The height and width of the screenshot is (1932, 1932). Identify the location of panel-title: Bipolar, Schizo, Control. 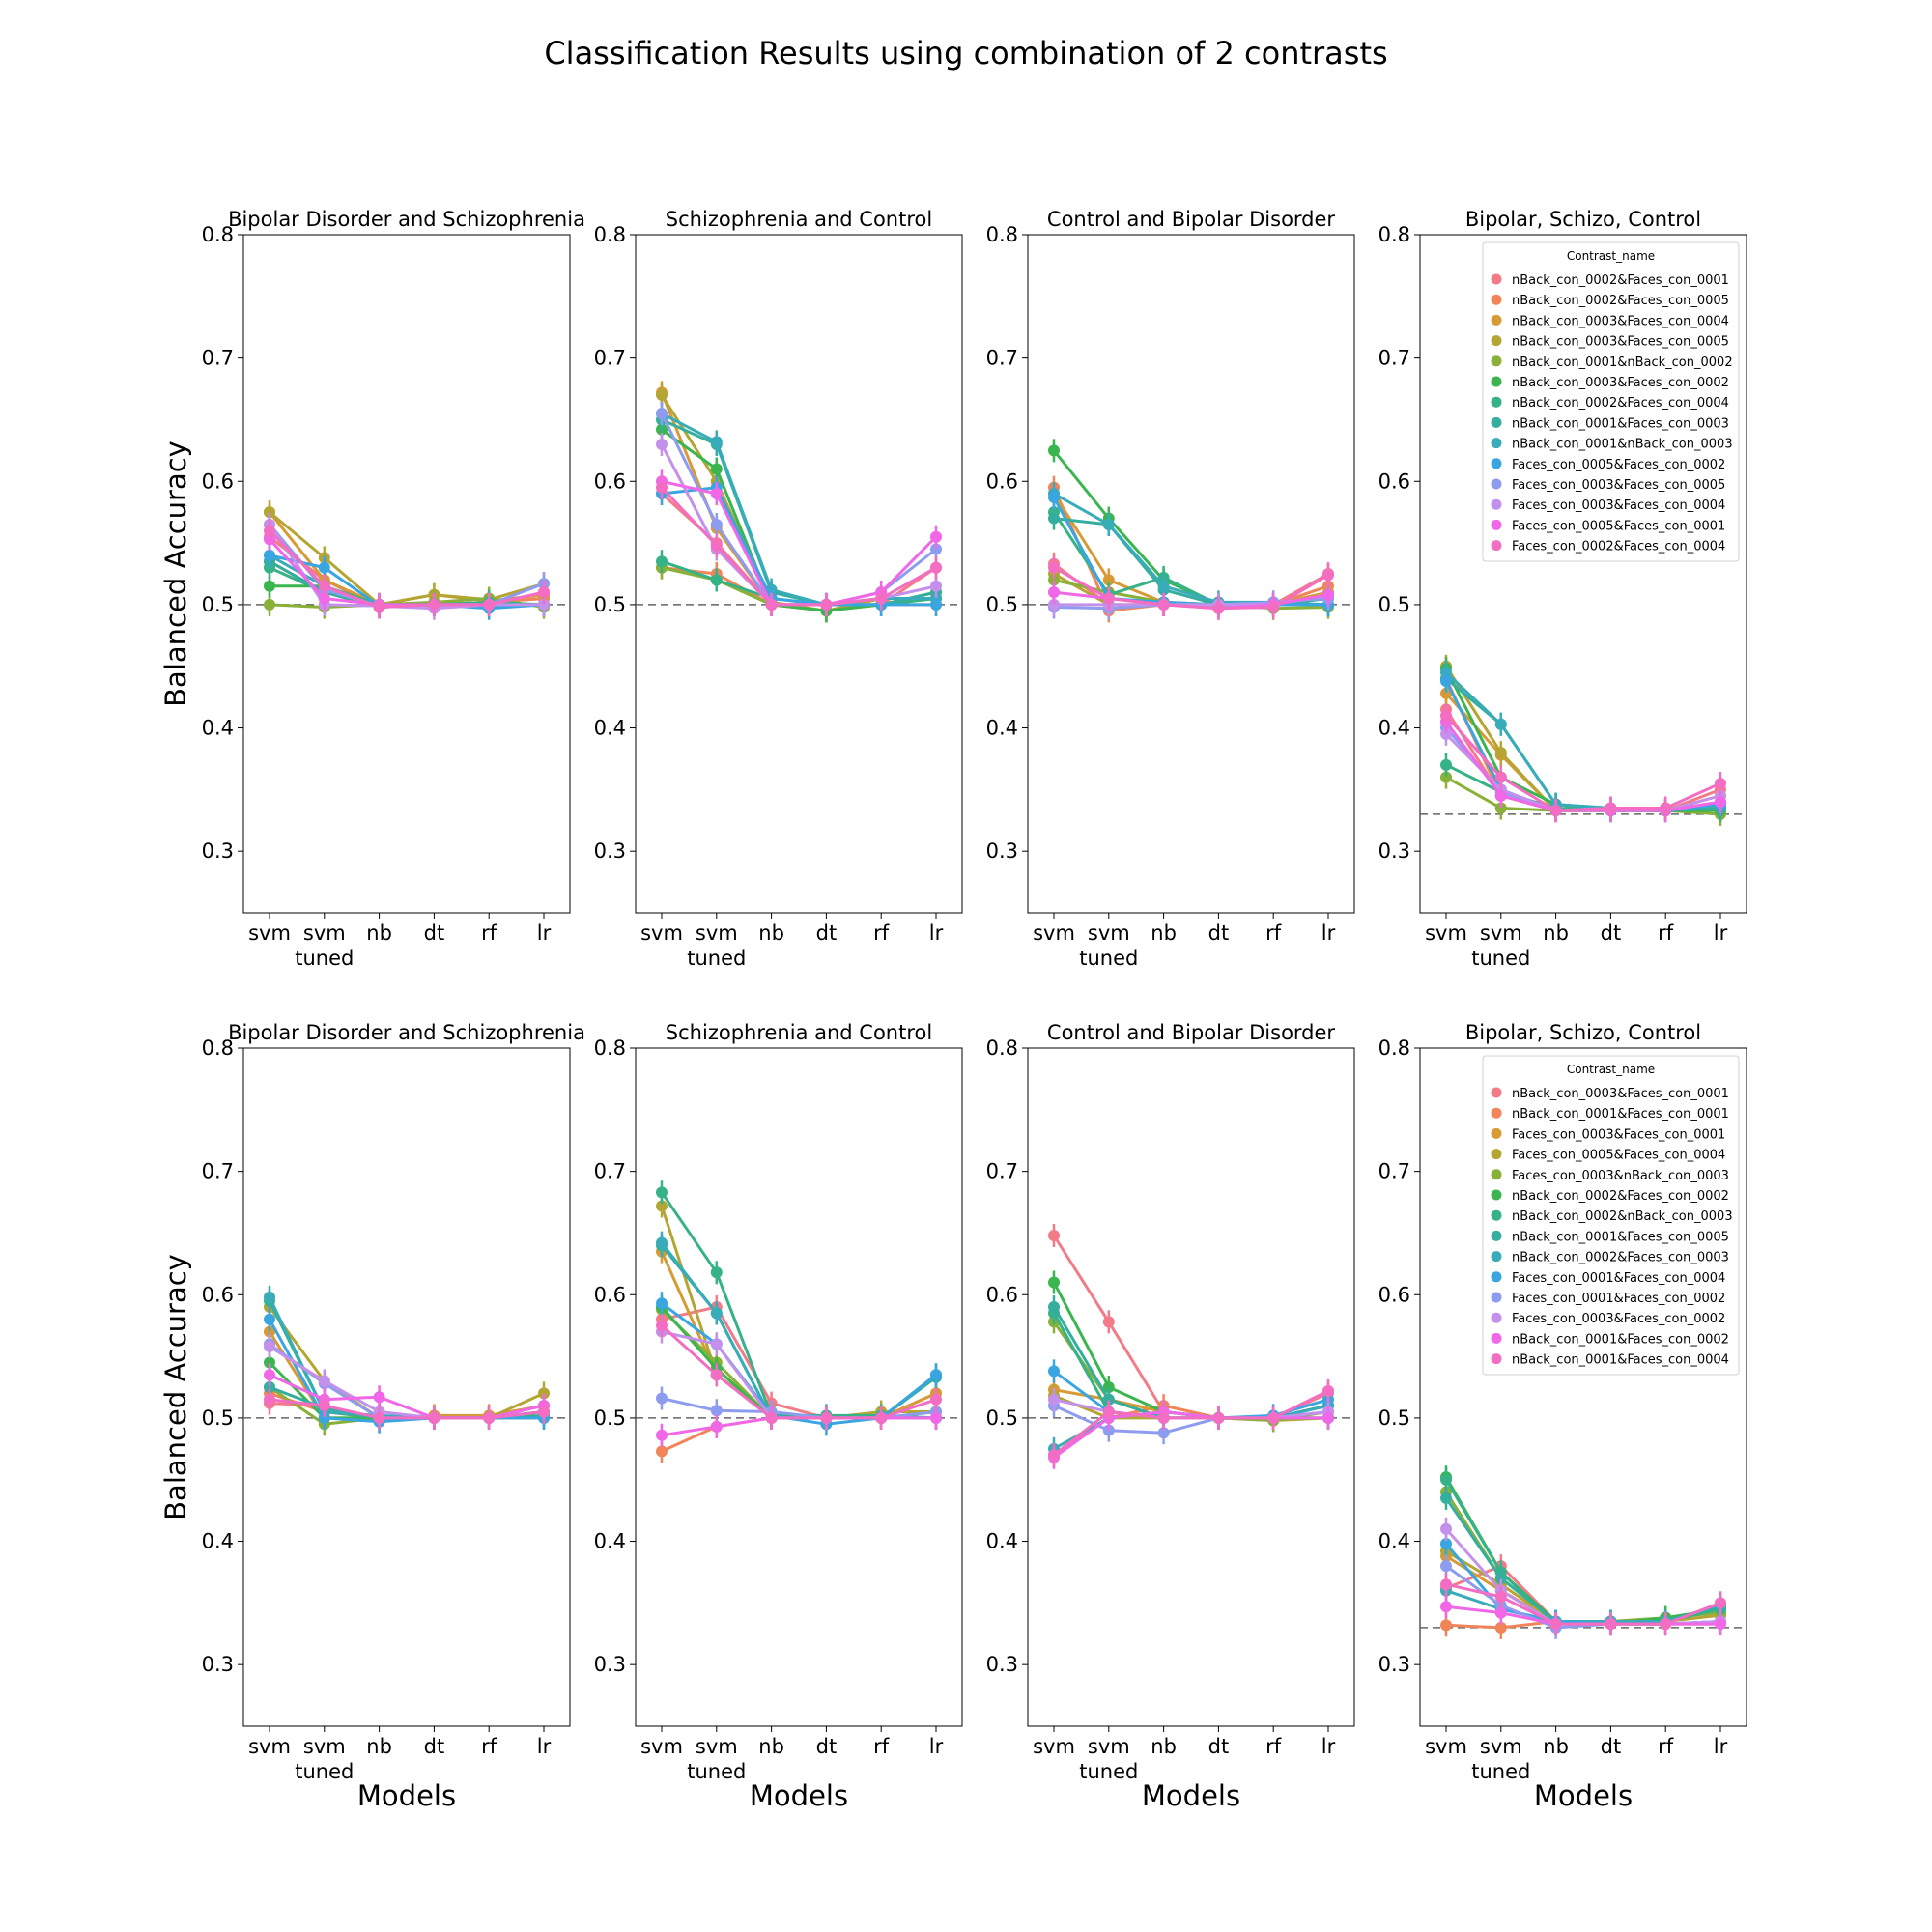
(1583, 219).